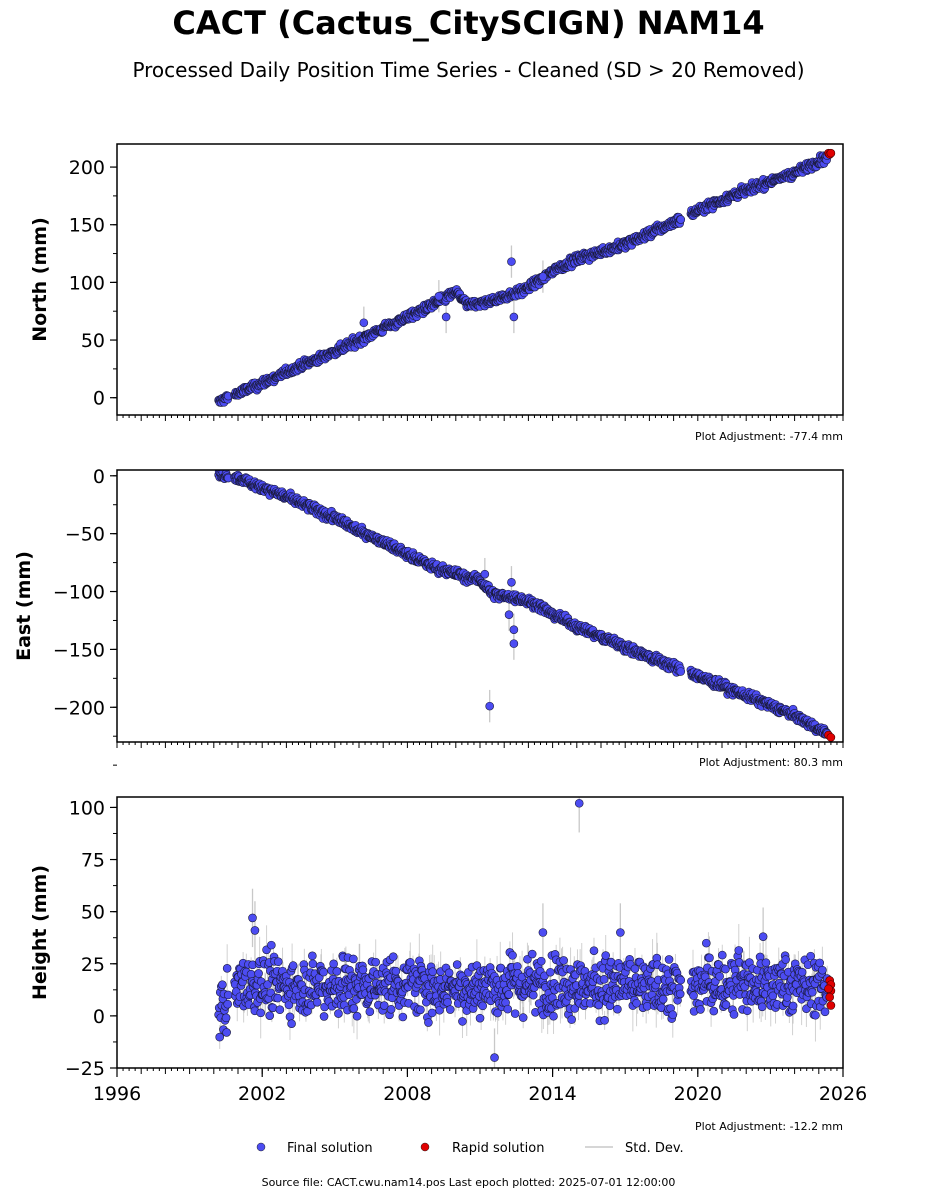 Image resolution: width=937 pixels, height=1200 pixels. What do you see at coordinates (87, 226) in the screenshot?
I see `y-tick-label: 150` at bounding box center [87, 226].